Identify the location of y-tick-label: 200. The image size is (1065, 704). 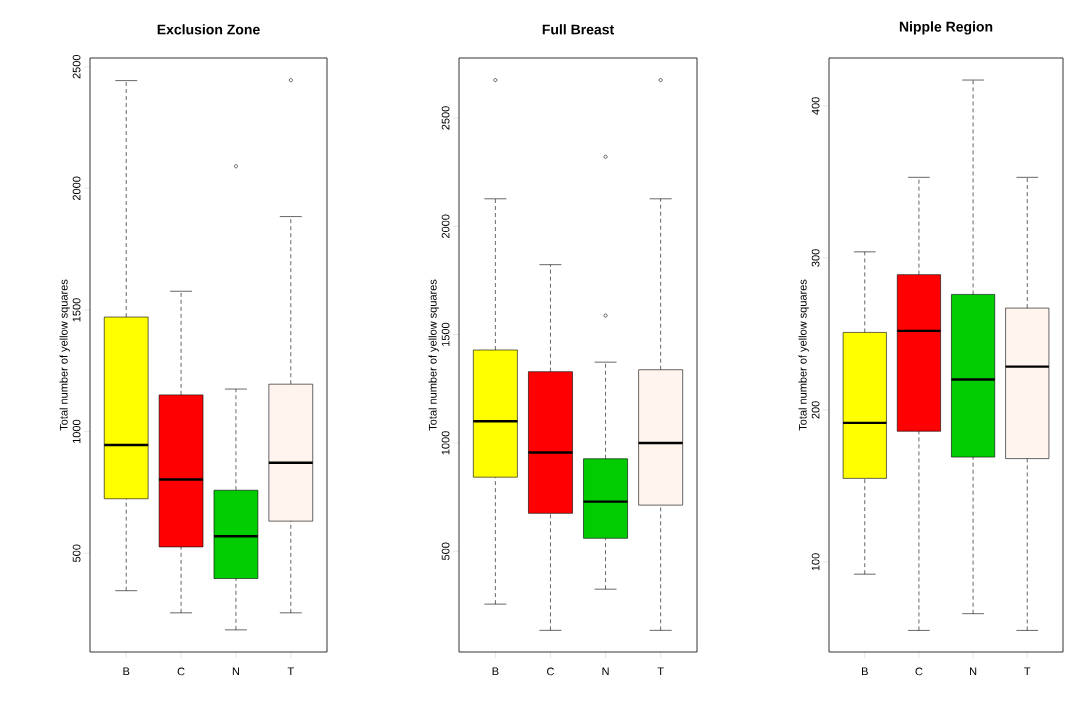
(815, 410).